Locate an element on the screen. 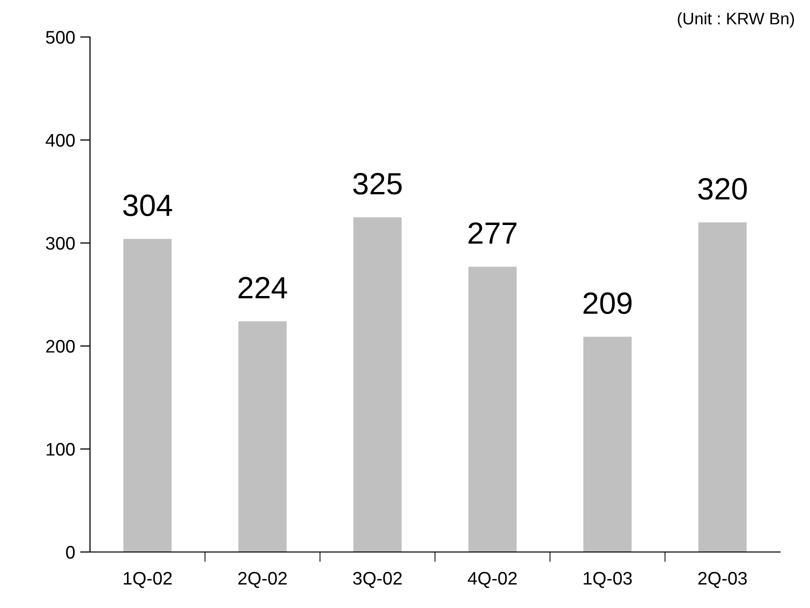 This screenshot has height=608, width=810. y-tick-label: 0 is located at coordinates (70, 552).